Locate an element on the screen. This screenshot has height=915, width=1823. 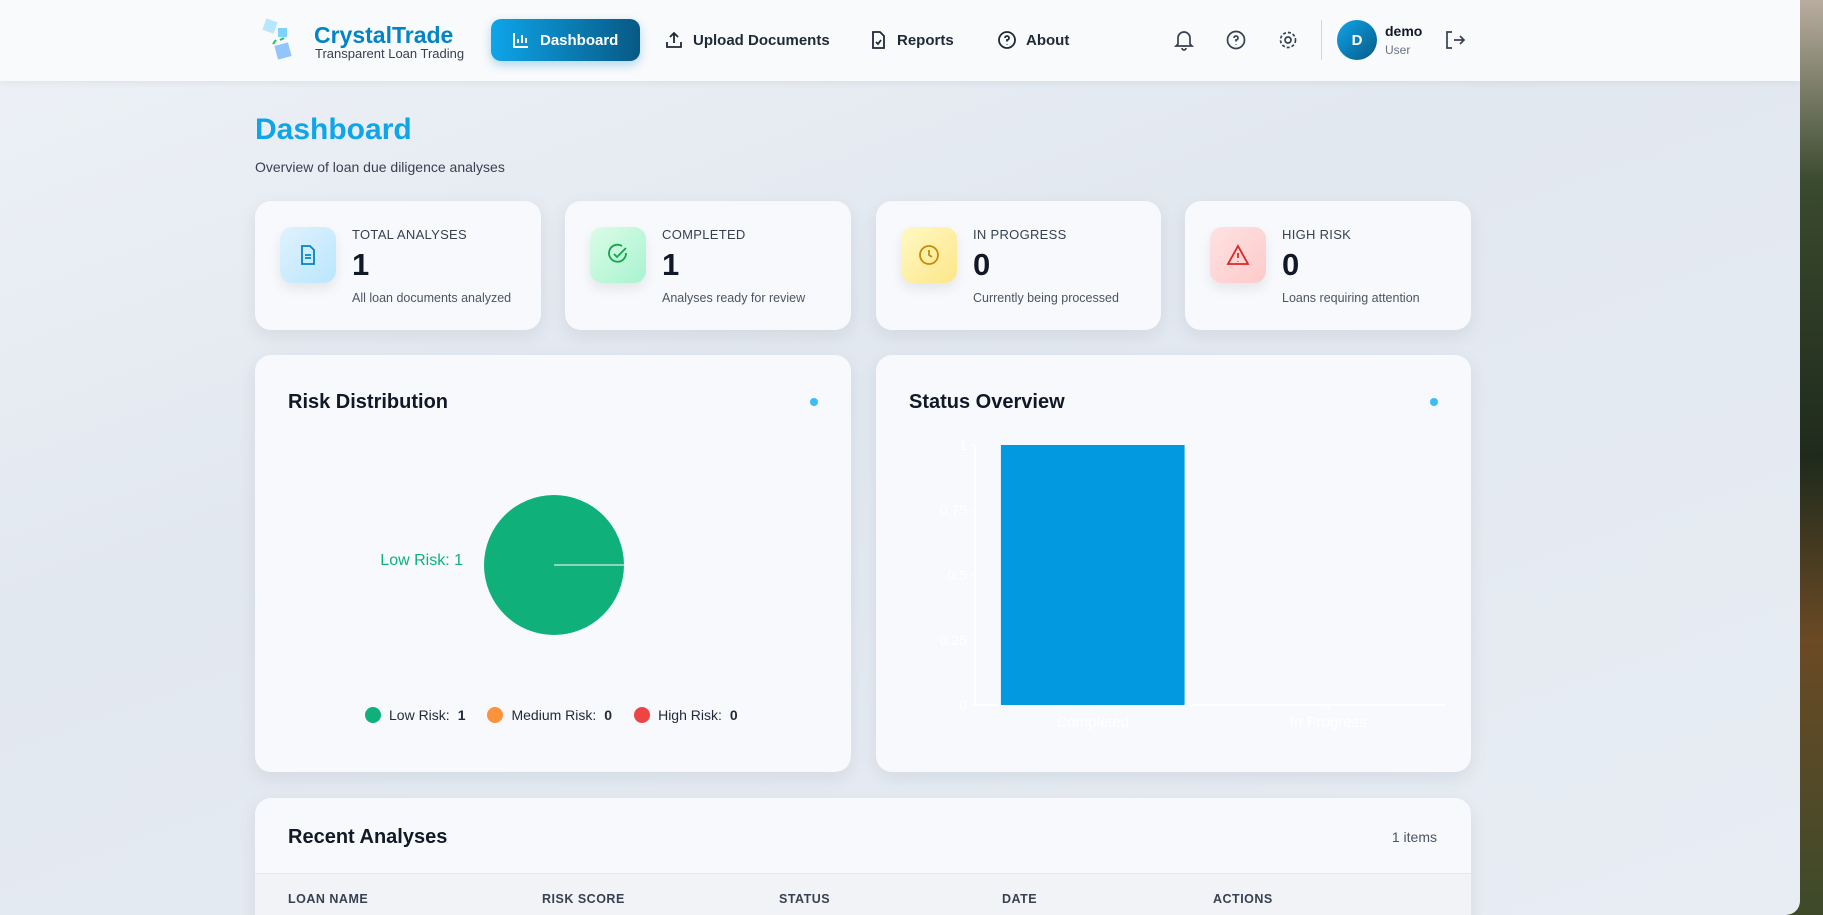
y-tick-label: 0.75 is located at coordinates (953, 510).